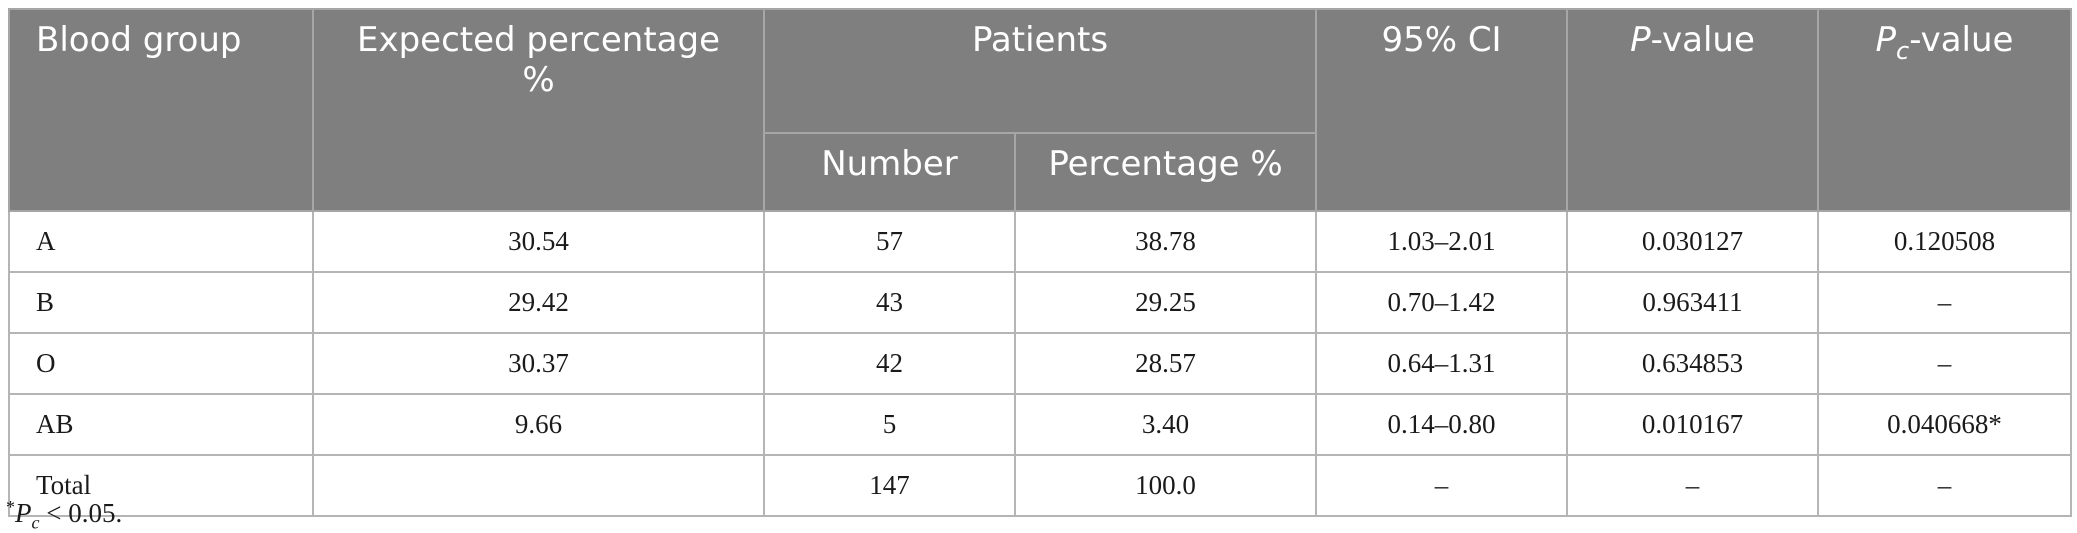 The width and height of the screenshot is (2077, 533). I want to click on cell-group: A, so click(161, 241).